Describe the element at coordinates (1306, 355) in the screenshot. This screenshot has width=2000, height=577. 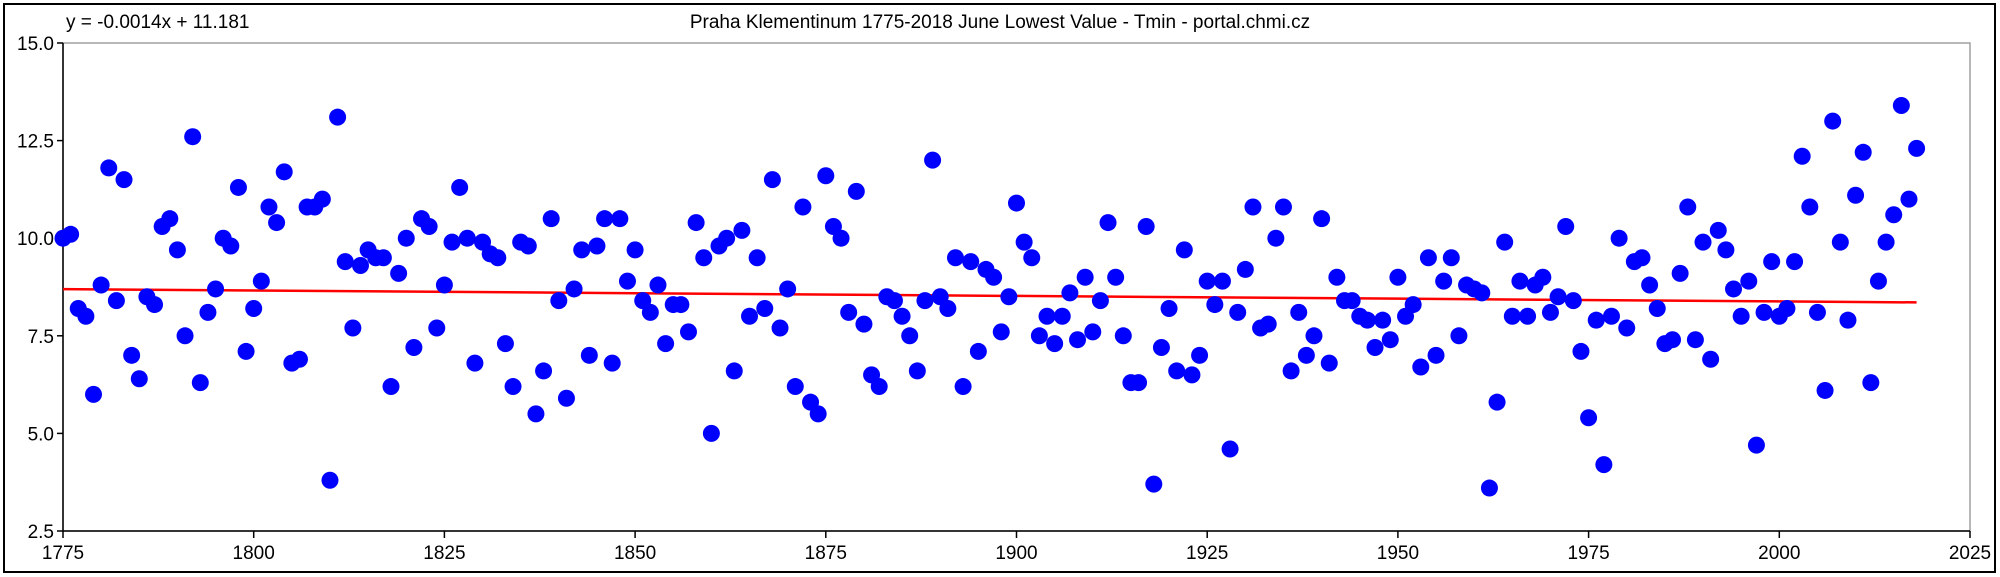
I see `data-point-1938` at that location.